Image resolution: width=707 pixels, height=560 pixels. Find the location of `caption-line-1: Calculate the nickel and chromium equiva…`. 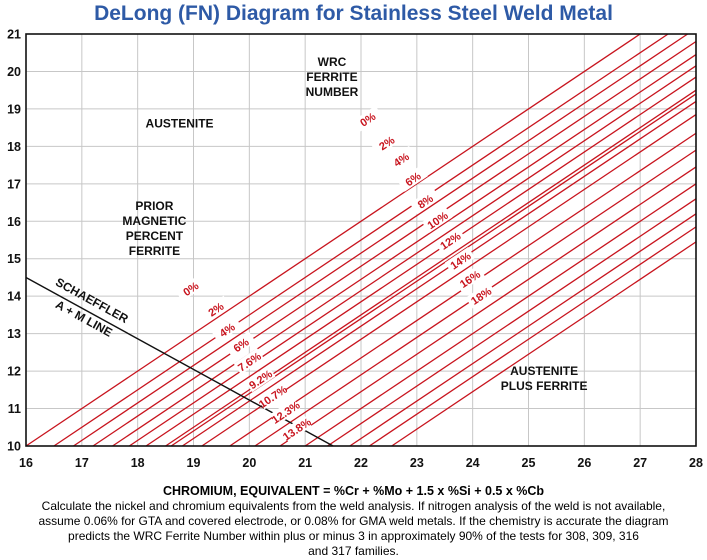

caption-line-1: Calculate the nickel and chromium equiva… is located at coordinates (353, 506).